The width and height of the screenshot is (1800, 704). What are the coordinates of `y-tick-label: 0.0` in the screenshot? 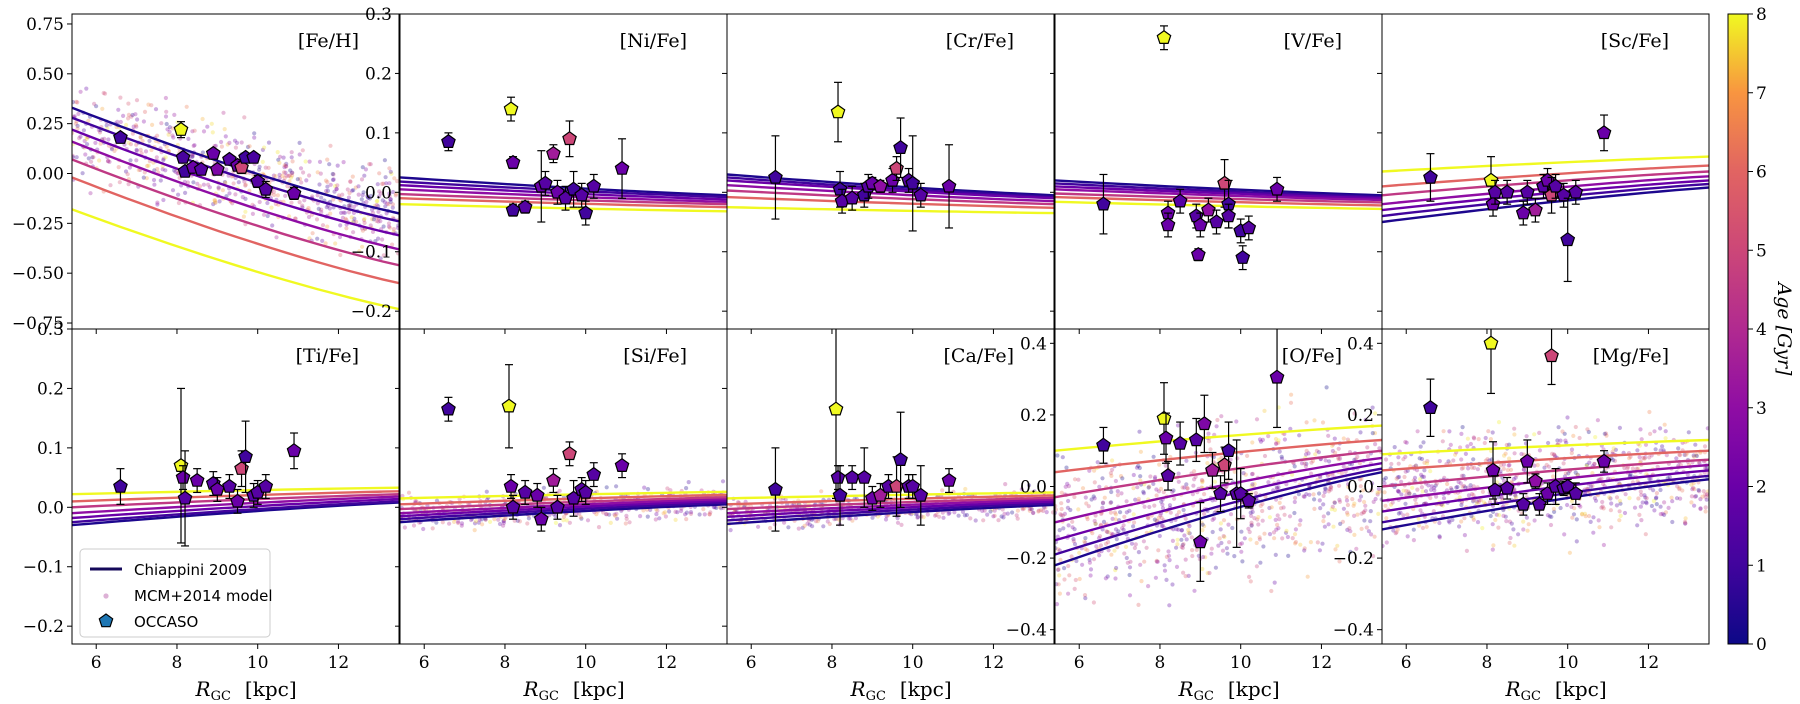 It's located at (50, 508).